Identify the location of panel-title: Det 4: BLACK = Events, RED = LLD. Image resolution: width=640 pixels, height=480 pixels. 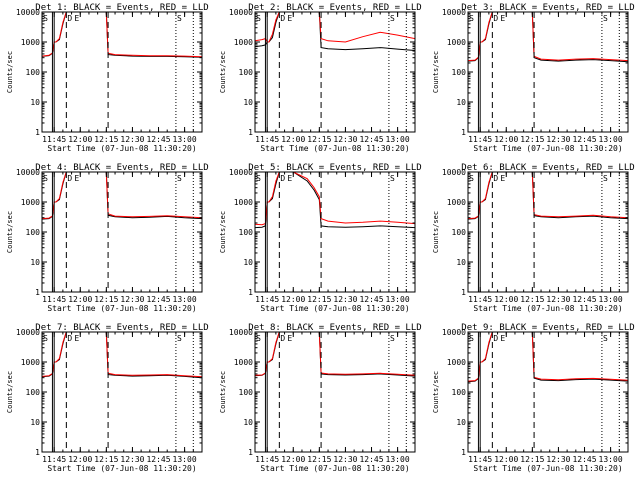
(121, 168).